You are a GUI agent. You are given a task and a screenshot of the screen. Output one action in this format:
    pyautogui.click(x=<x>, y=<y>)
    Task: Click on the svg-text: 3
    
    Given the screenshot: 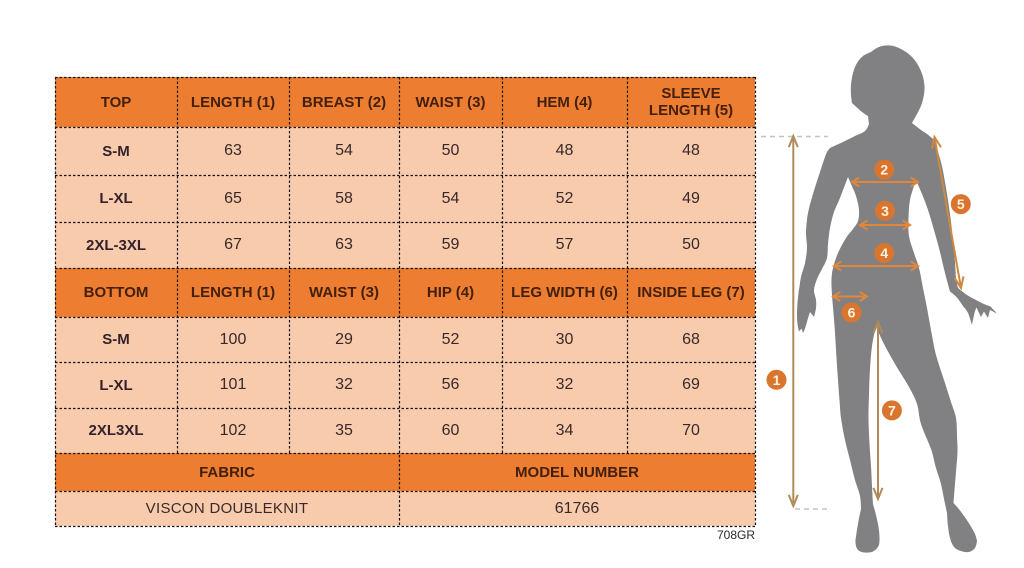 What is the action you would take?
    pyautogui.click(x=885, y=211)
    